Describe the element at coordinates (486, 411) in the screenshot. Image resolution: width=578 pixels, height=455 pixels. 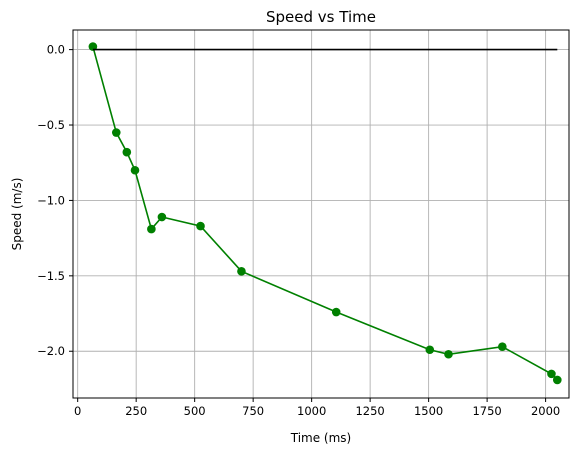
I see `x-tick-label: 1750` at that location.